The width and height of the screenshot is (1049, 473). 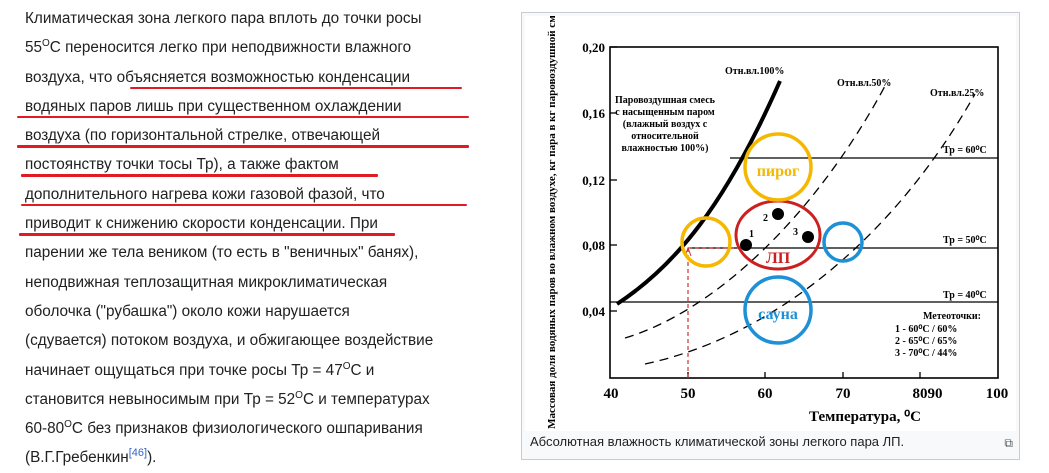 I want to click on curve-label: Отн.вл.100%, so click(x=754, y=71).